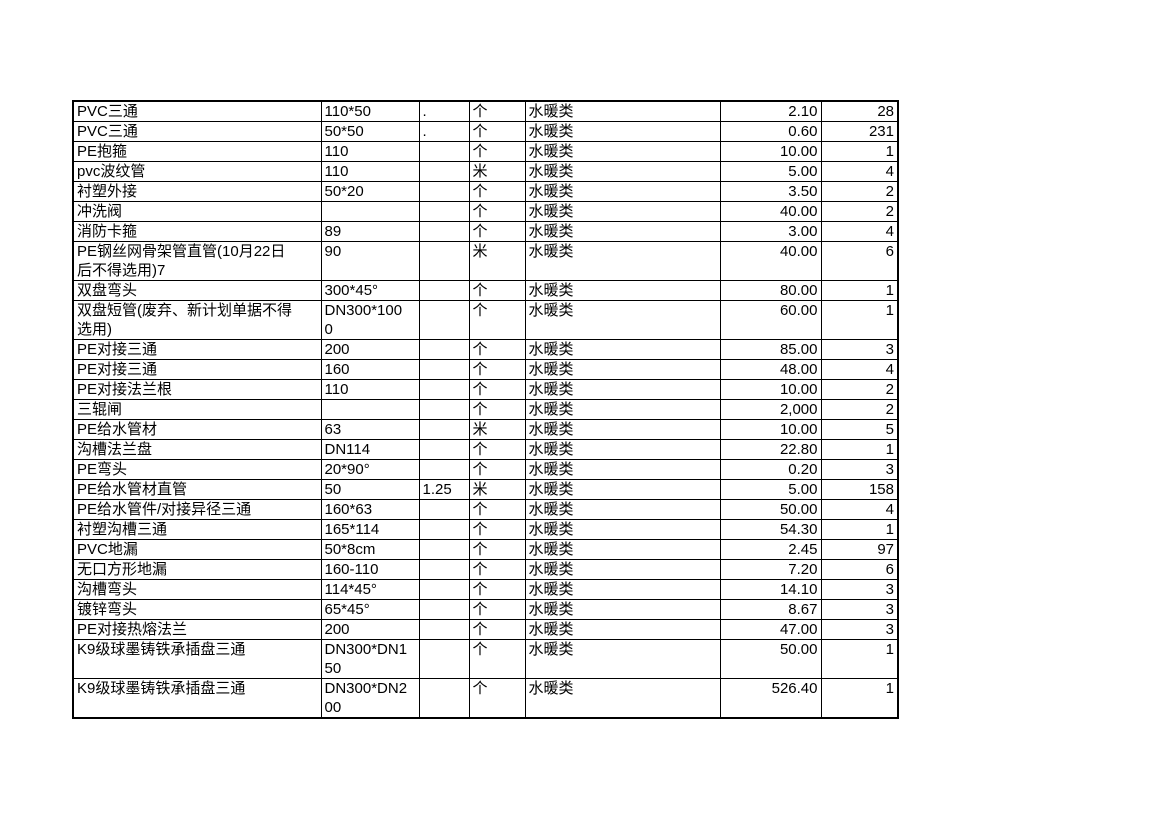 Image resolution: width=1169 pixels, height=827 pixels. What do you see at coordinates (770, 698) in the screenshot?
I see `cell-price: 526.40` at bounding box center [770, 698].